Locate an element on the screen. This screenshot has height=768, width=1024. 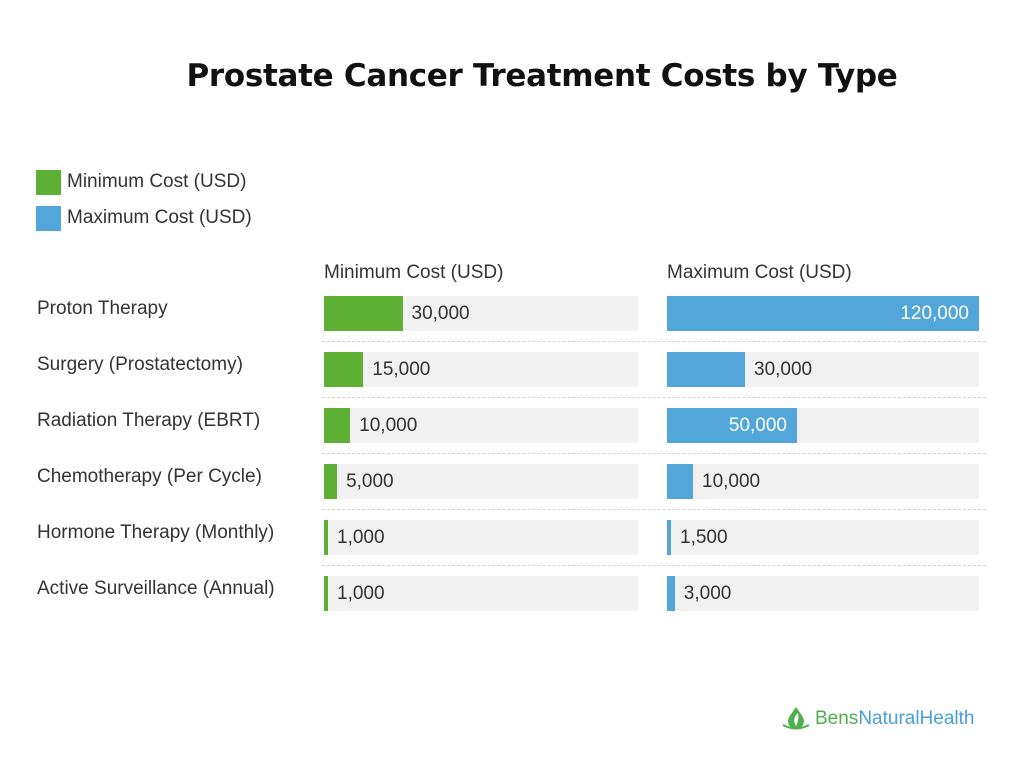
column-header-minimum: Minimum Cost (USD) is located at coordinates (414, 272).